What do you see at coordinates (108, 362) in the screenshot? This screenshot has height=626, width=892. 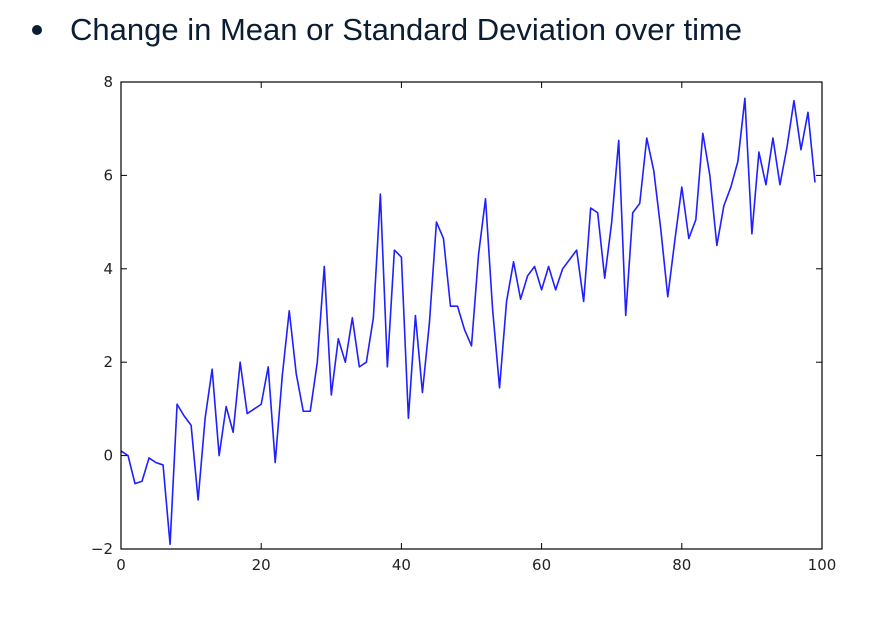 I see `y-tick-label: 2` at bounding box center [108, 362].